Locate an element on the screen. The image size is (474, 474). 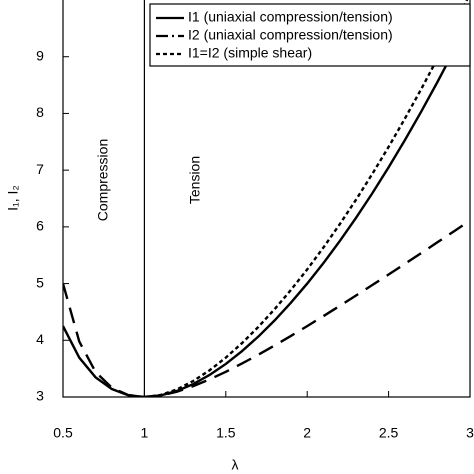
y-tick-label: 4 is located at coordinates (40, 339).